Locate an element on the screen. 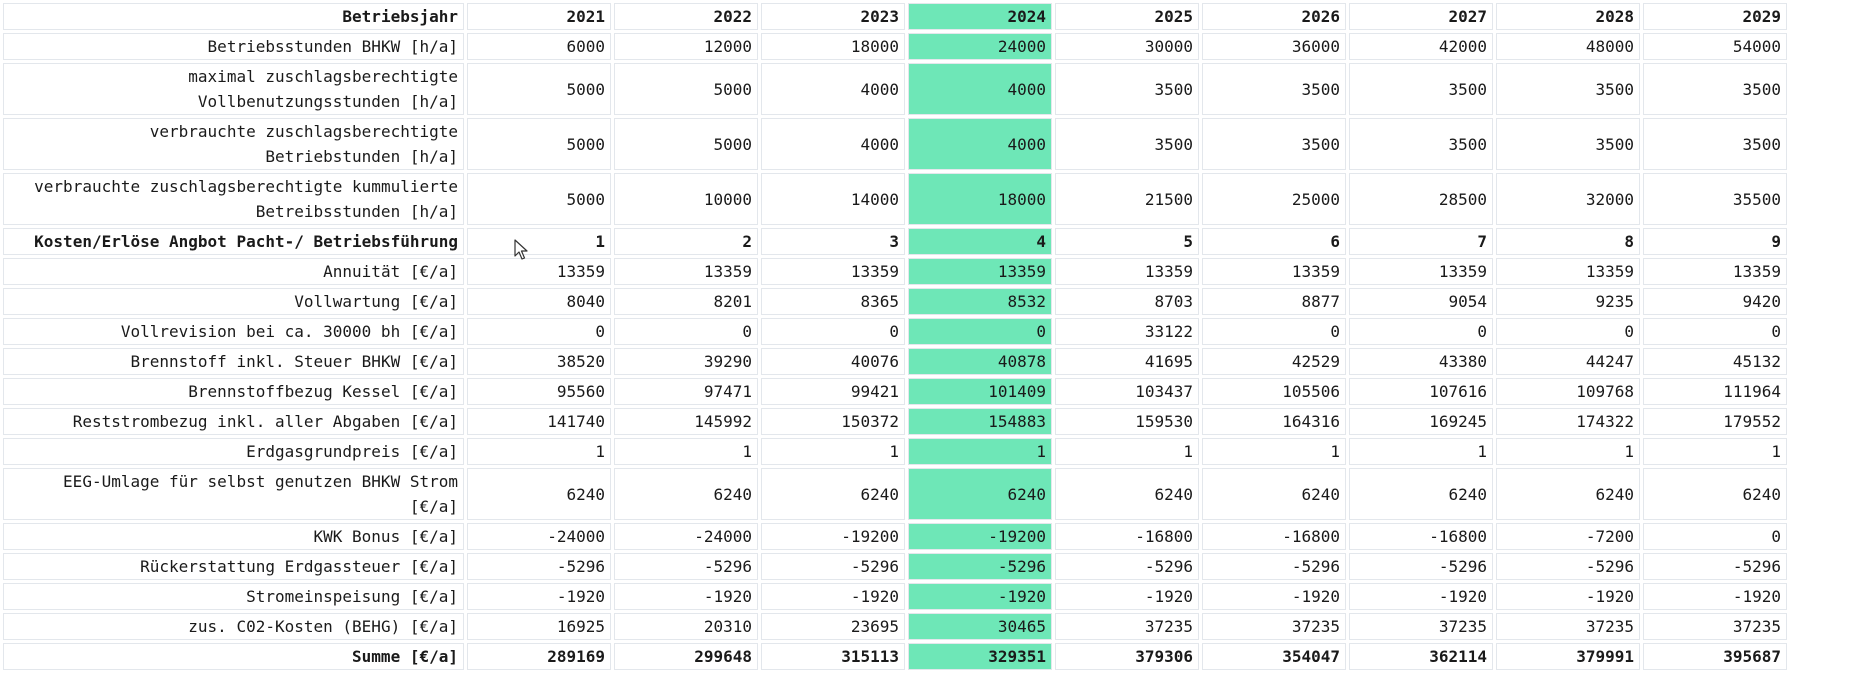  table-cell: 105506 is located at coordinates (1274, 391).